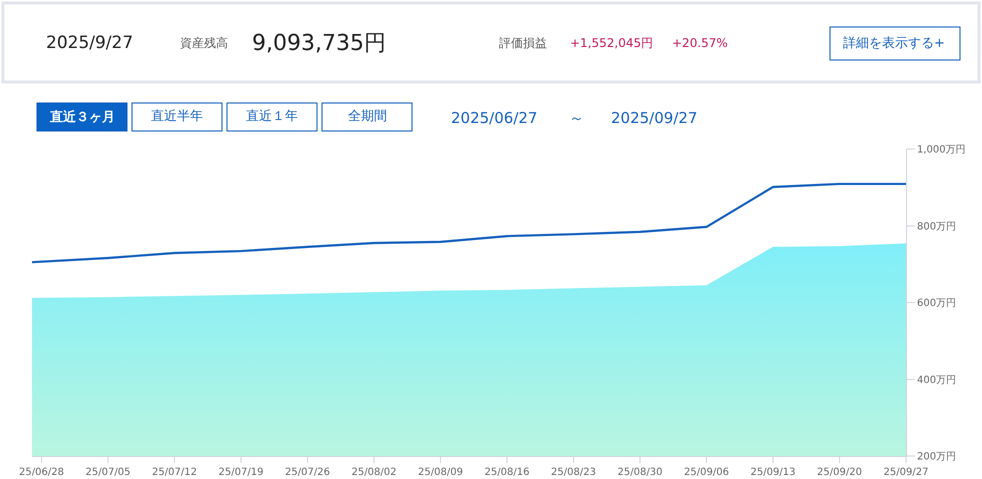  I want to click on x-tick-label: 25/07/05, so click(108, 472).